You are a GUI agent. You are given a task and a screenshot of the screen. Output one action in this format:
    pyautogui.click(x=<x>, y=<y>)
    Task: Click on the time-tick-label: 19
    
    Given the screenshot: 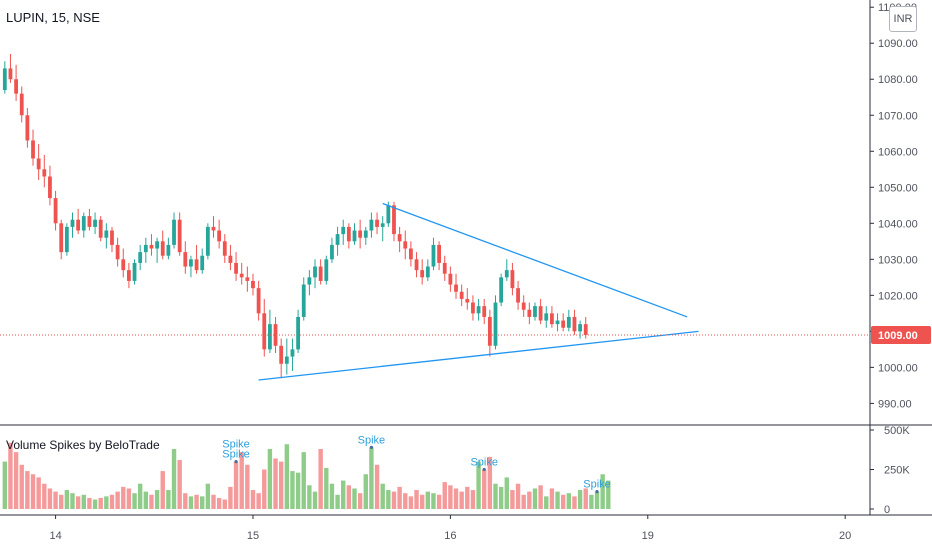 What is the action you would take?
    pyautogui.click(x=648, y=536)
    